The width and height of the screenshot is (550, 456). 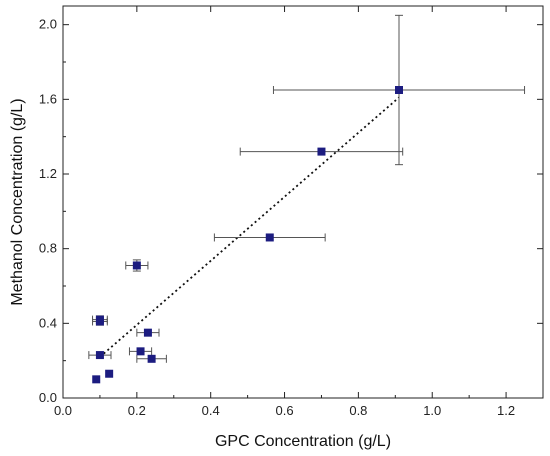 What do you see at coordinates (432, 410) in the screenshot?
I see `x-tick-label: 1.0` at bounding box center [432, 410].